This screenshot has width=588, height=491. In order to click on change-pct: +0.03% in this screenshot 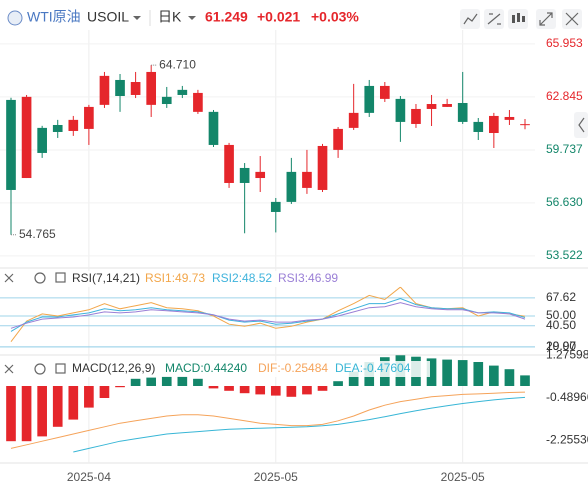, I will do `click(335, 17)`.